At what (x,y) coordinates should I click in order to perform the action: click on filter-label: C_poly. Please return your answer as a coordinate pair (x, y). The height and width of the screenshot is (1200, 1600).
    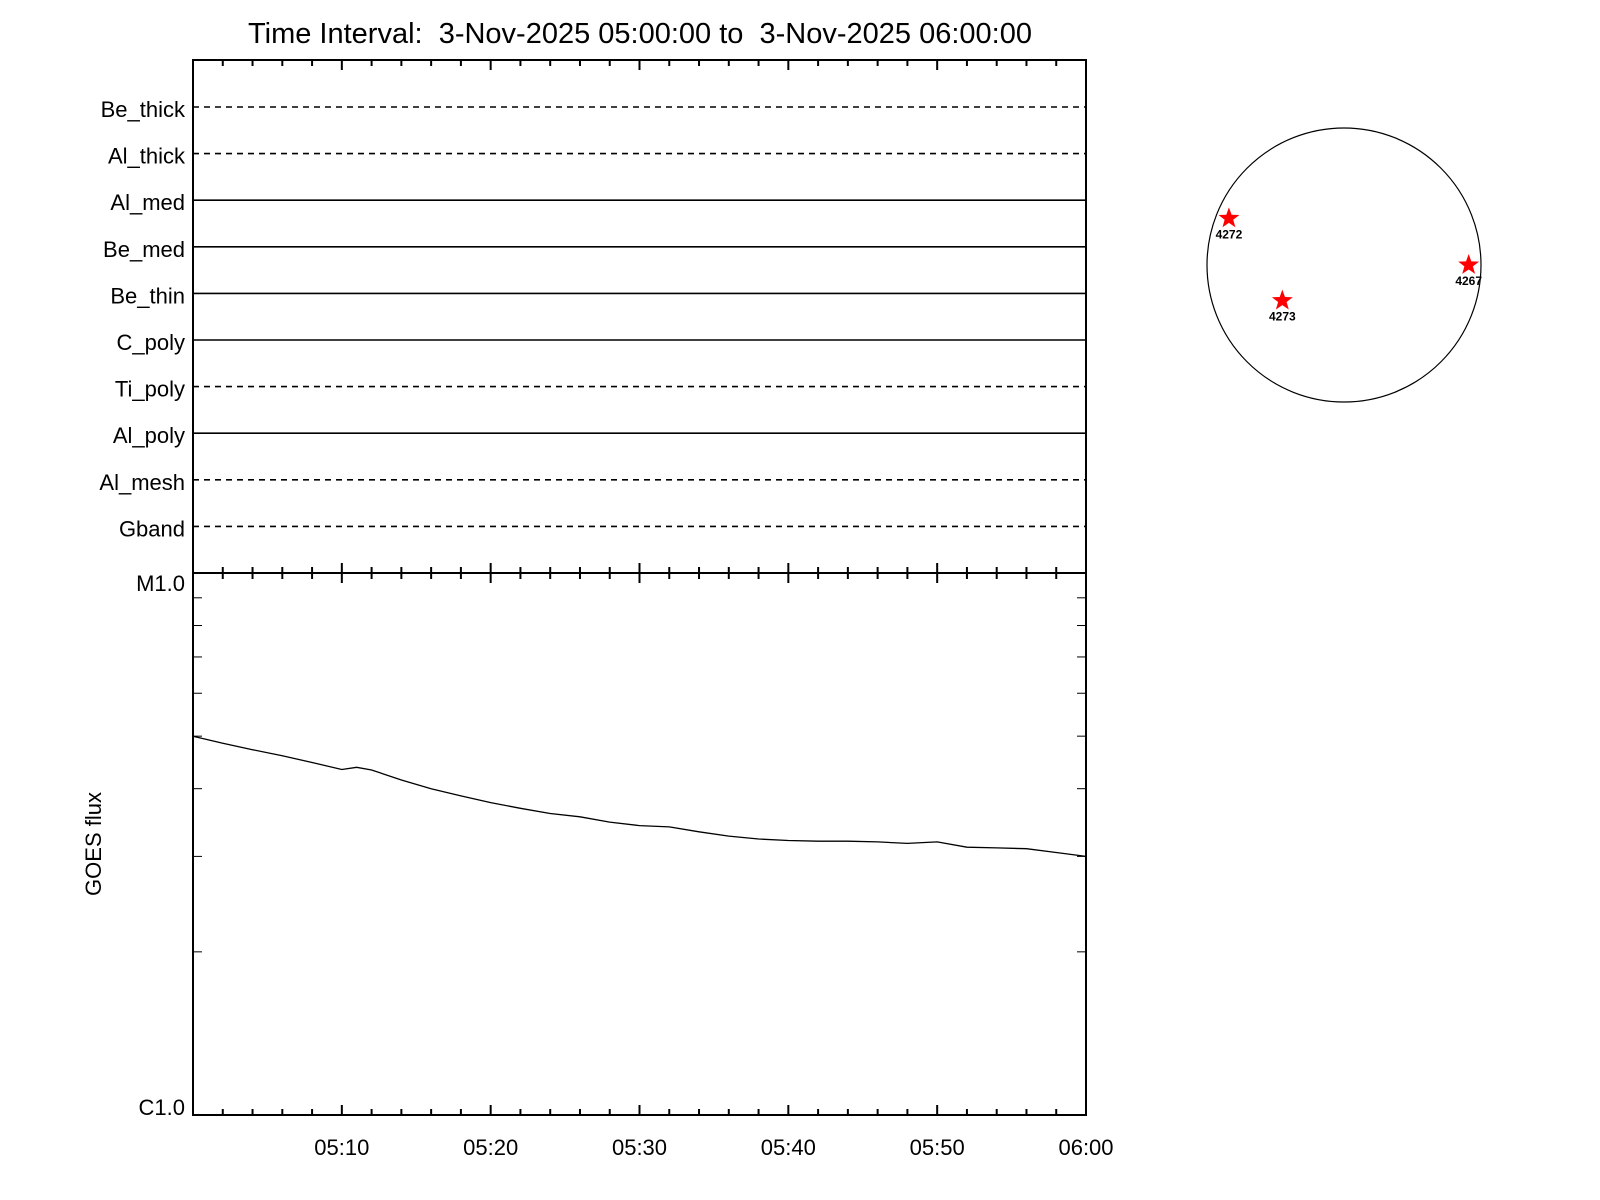
    Looking at the image, I should click on (151, 342).